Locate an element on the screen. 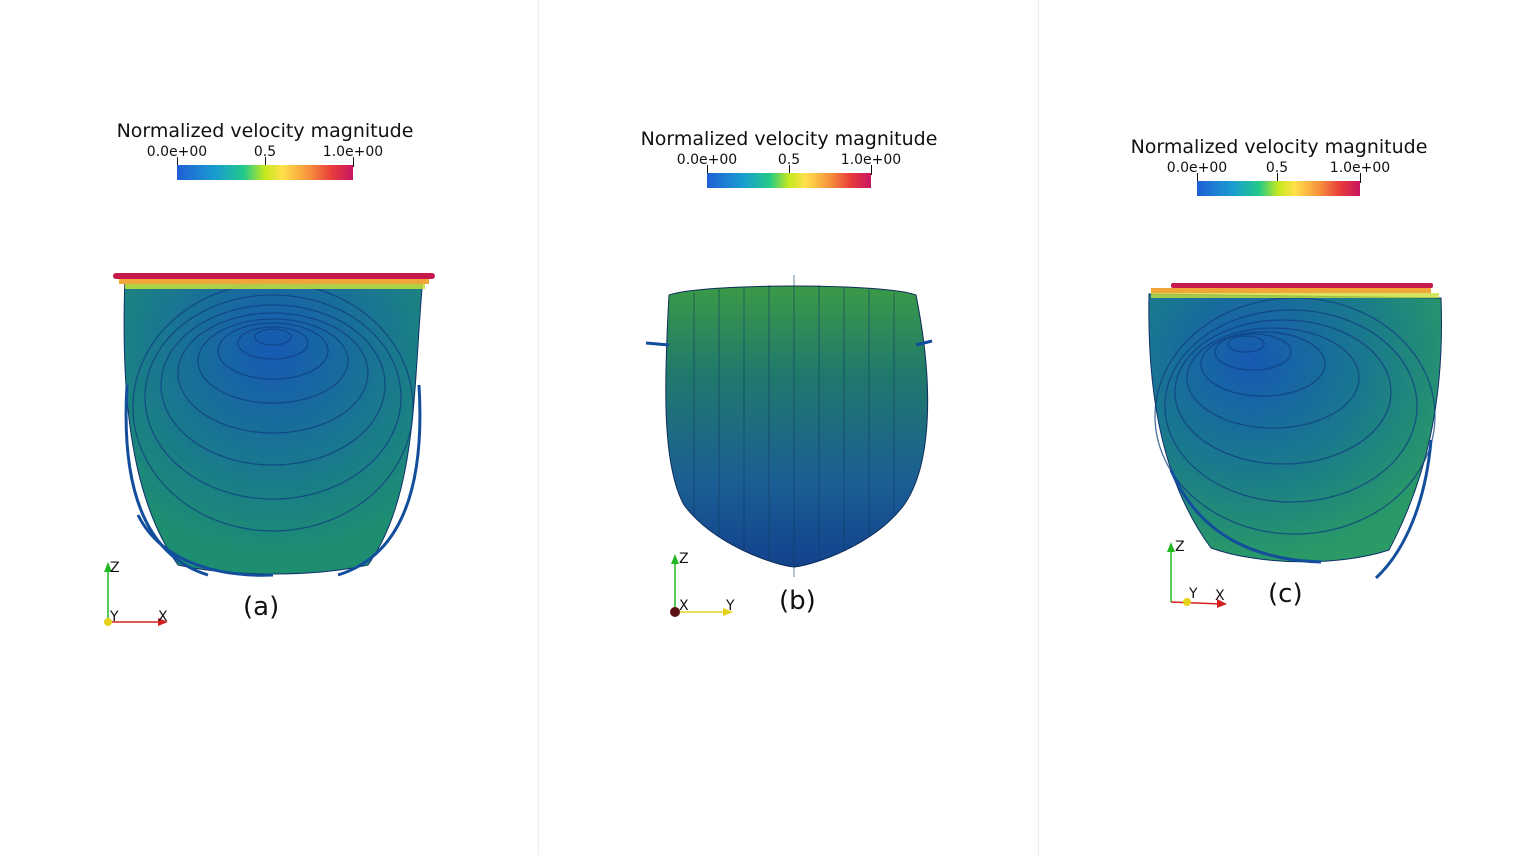  subfigure-label: (b) is located at coordinates (797, 601).